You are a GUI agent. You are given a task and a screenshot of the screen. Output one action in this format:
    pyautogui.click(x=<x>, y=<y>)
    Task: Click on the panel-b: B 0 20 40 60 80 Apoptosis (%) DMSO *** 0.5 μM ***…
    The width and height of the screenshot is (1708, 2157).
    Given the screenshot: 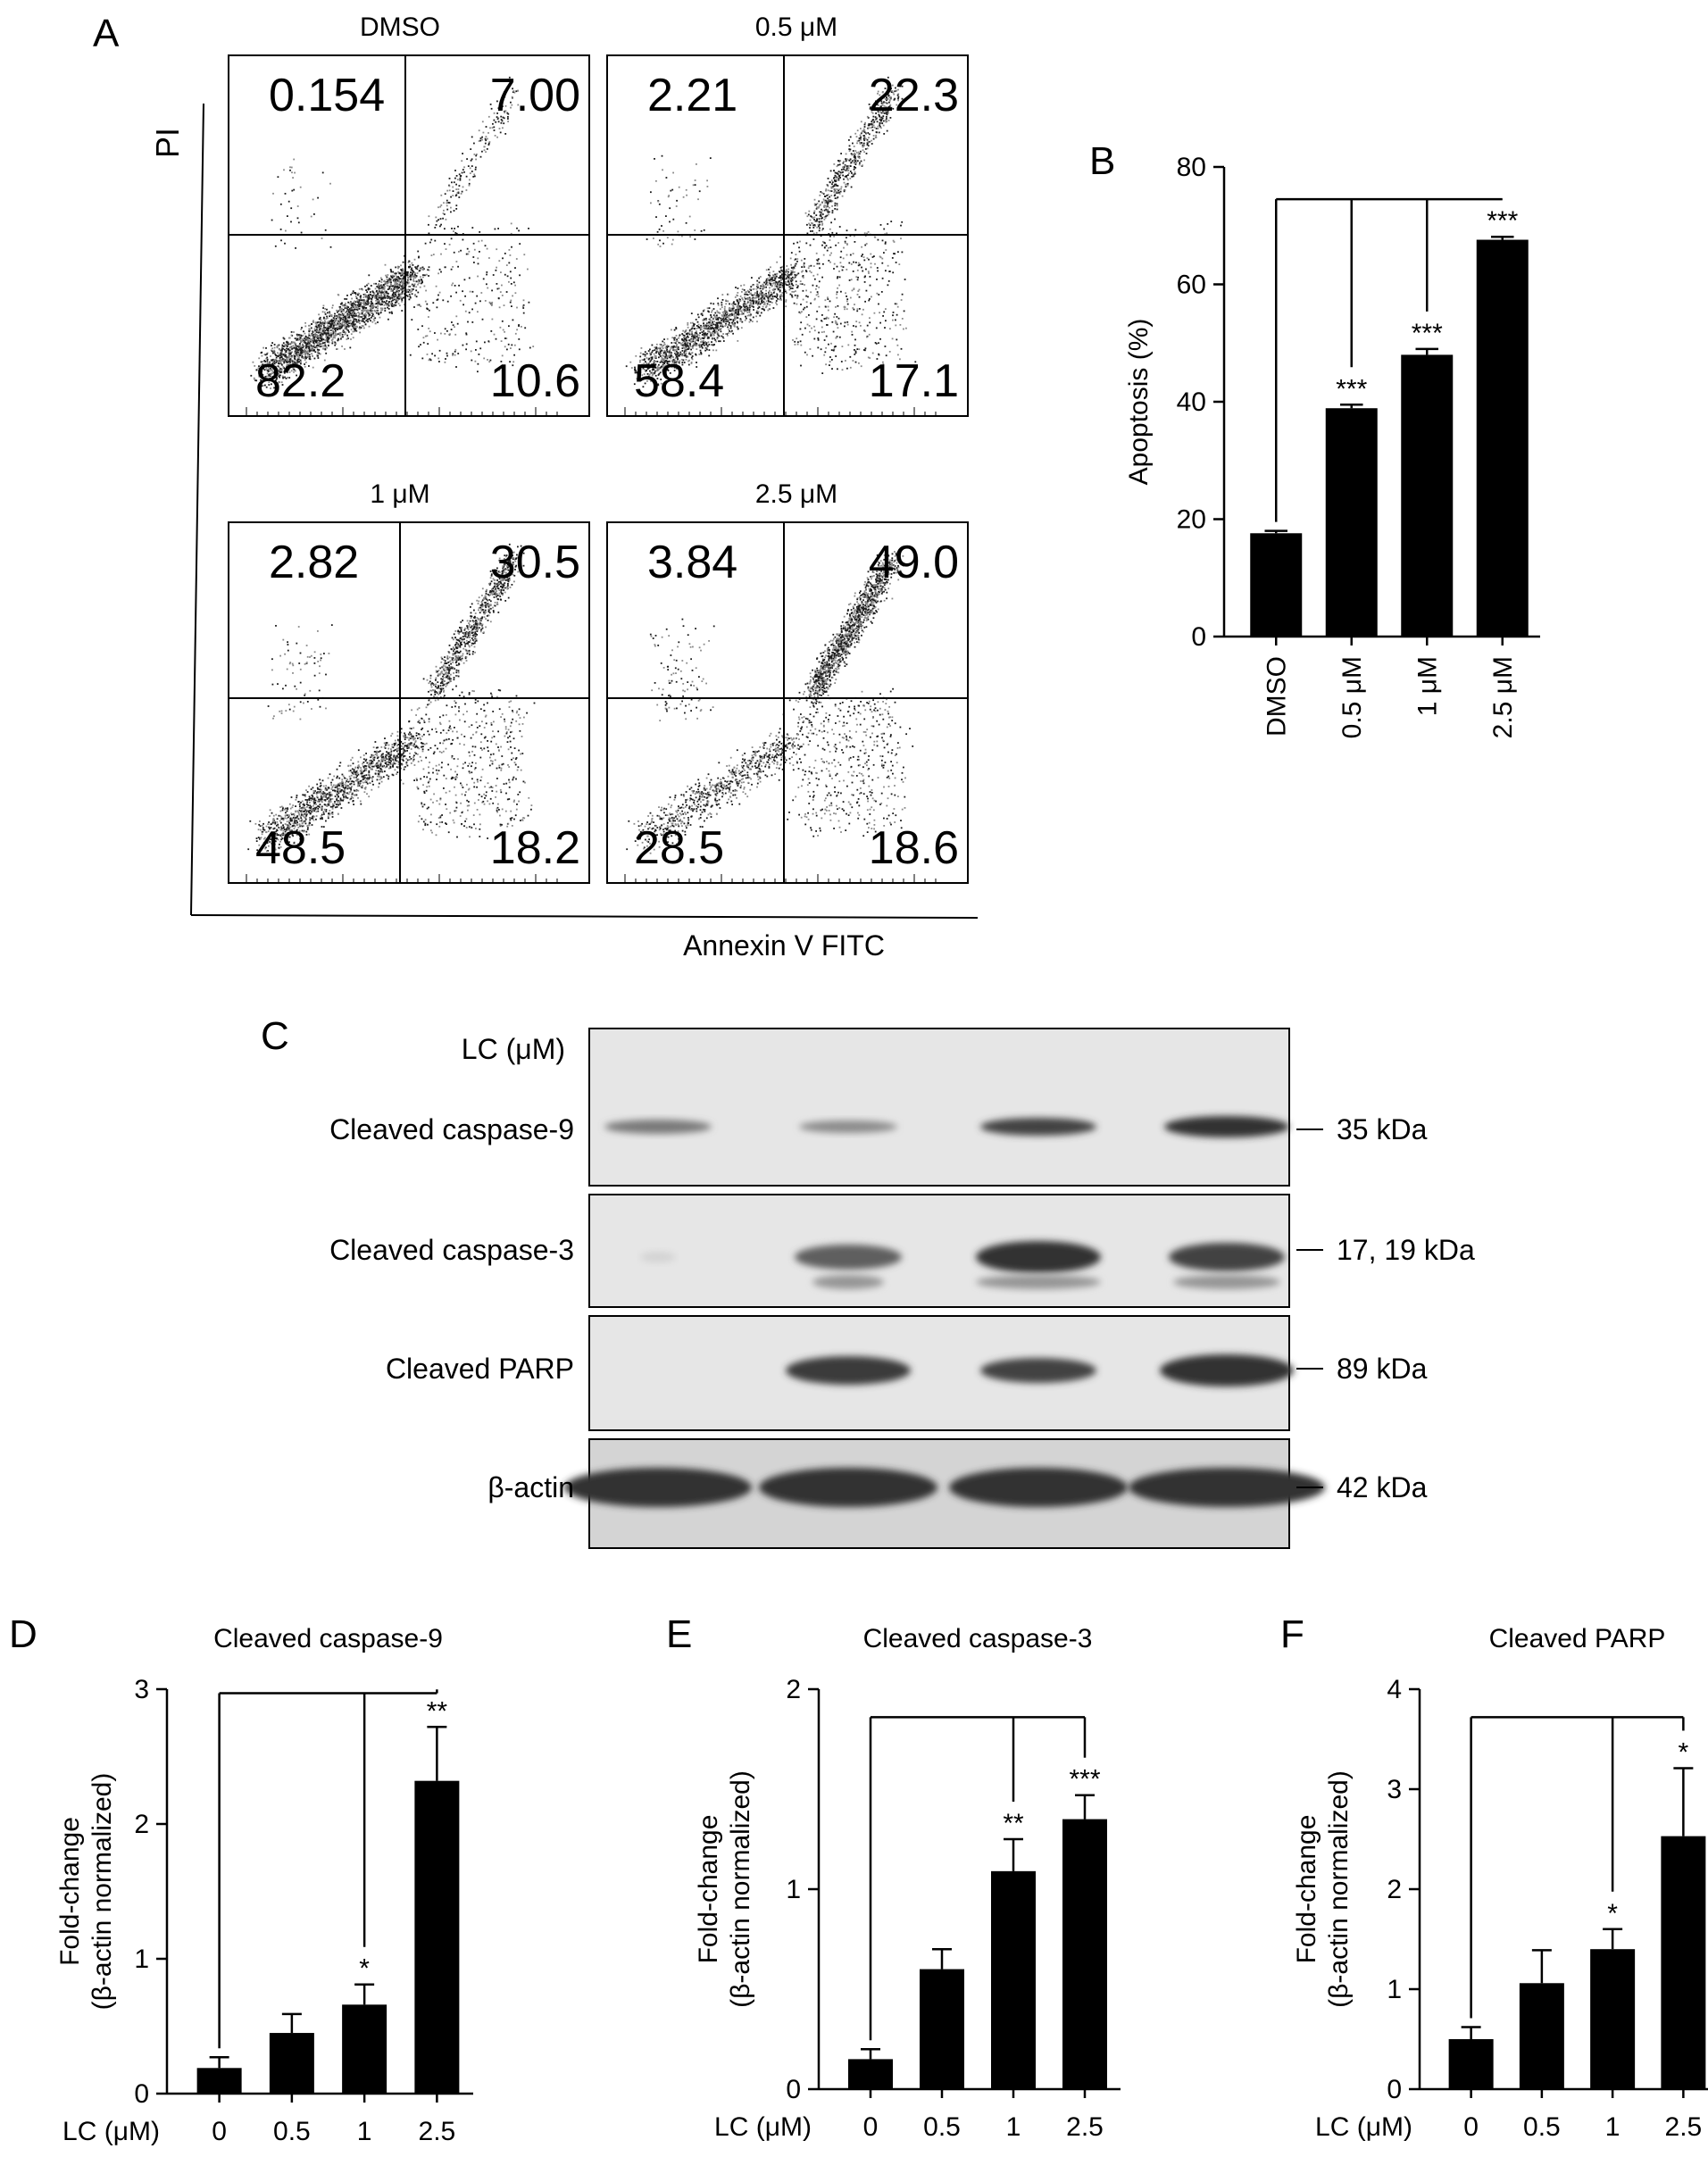 What is the action you would take?
    pyautogui.click(x=1314, y=439)
    